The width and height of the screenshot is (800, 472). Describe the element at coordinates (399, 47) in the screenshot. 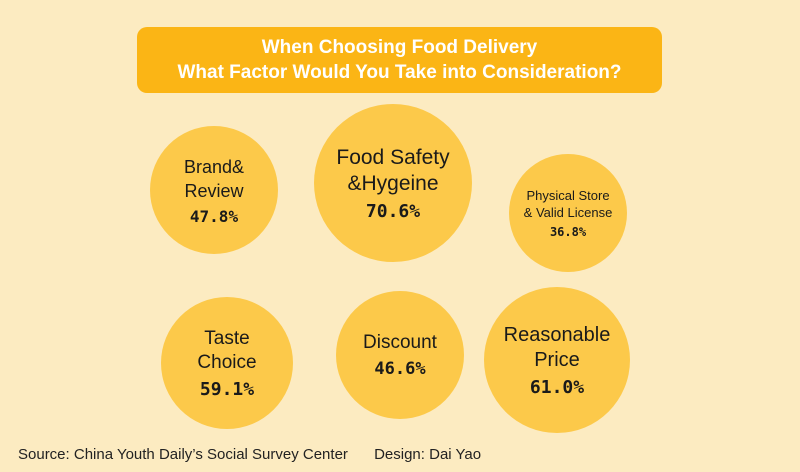

I see `title-line-1: When Choosing Food Delivery` at that location.